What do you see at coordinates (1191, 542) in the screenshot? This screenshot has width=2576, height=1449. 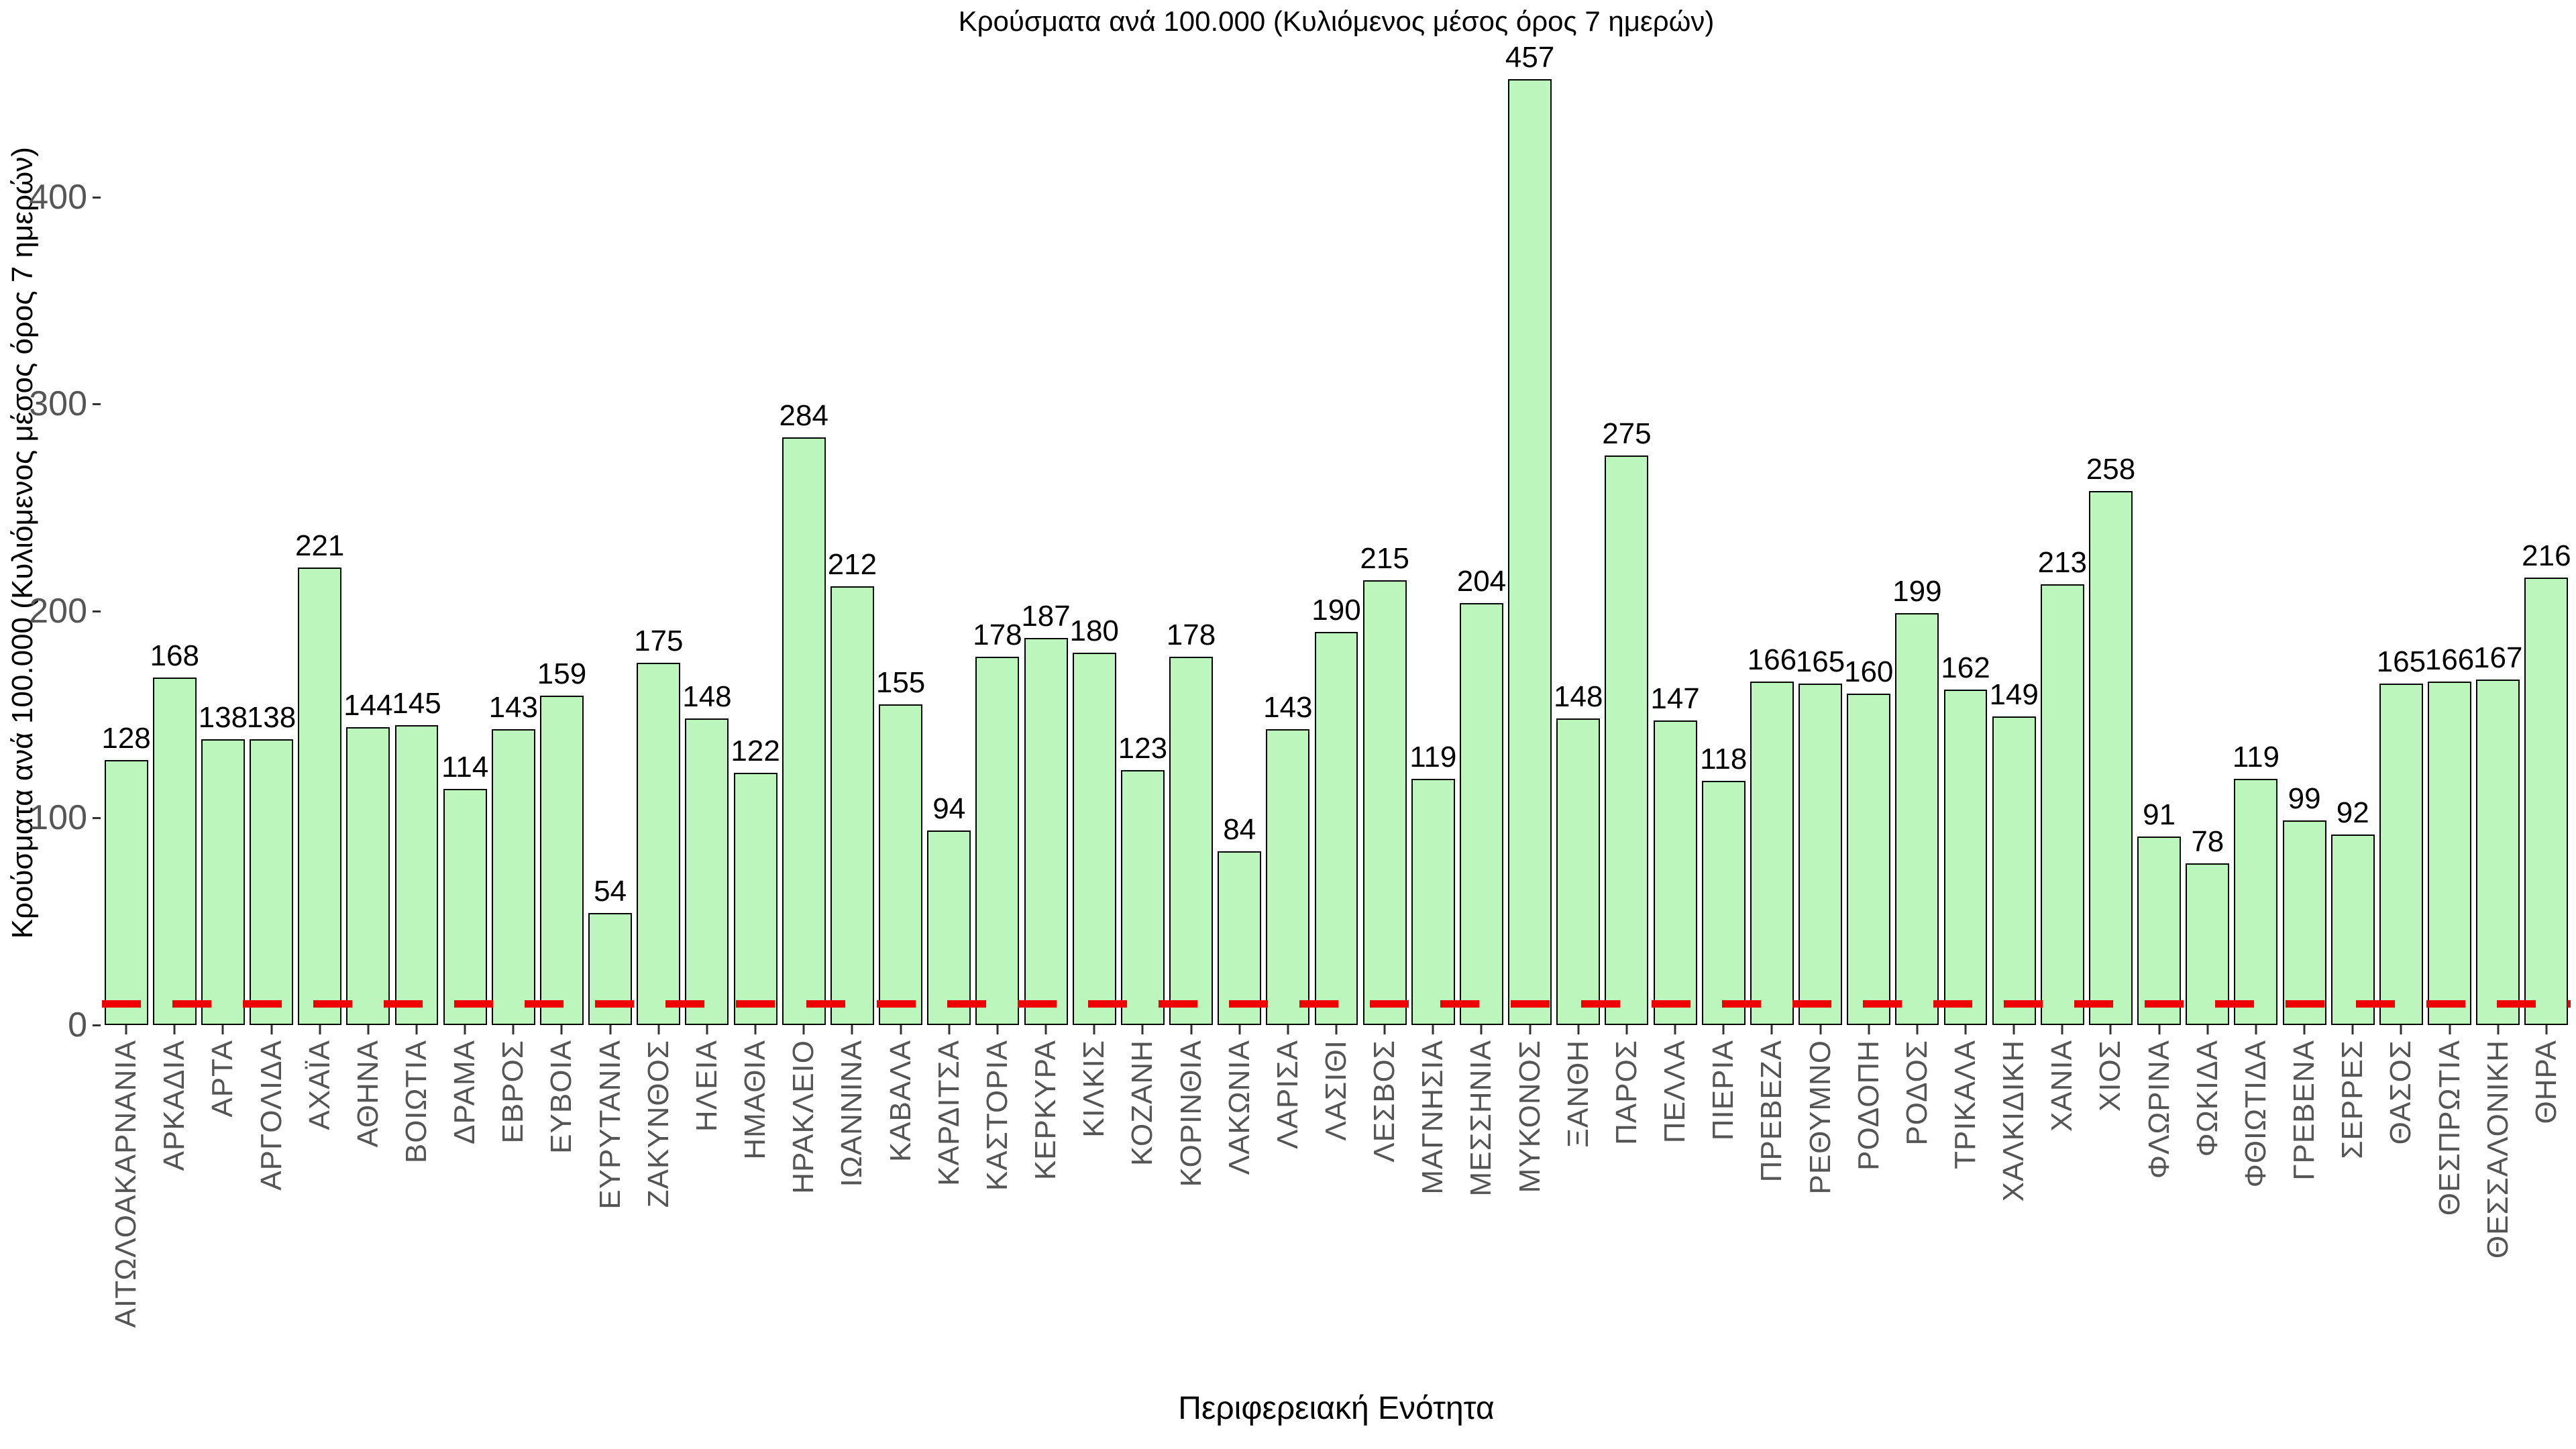 I see `bar-slot: 178` at bounding box center [1191, 542].